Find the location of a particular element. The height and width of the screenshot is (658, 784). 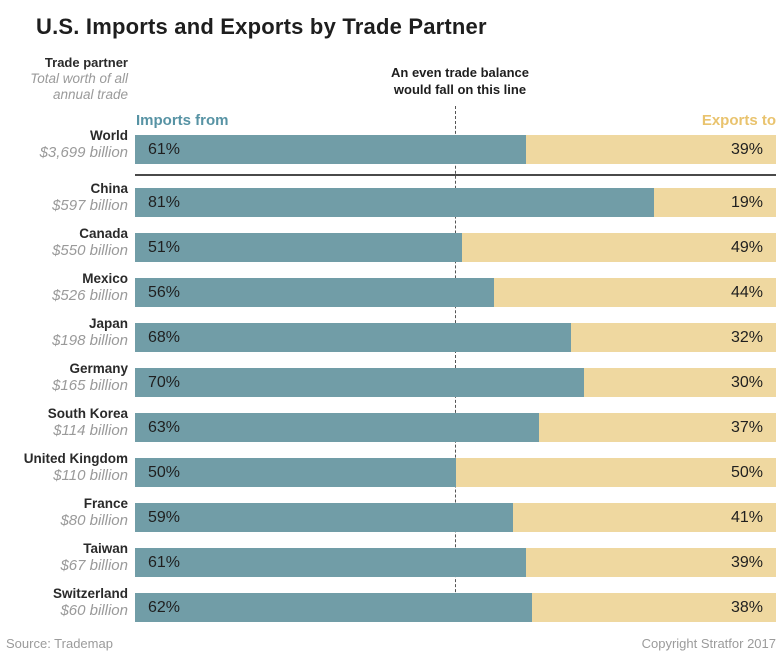

partner-total-trade: $80 billion is located at coordinates (94, 520).